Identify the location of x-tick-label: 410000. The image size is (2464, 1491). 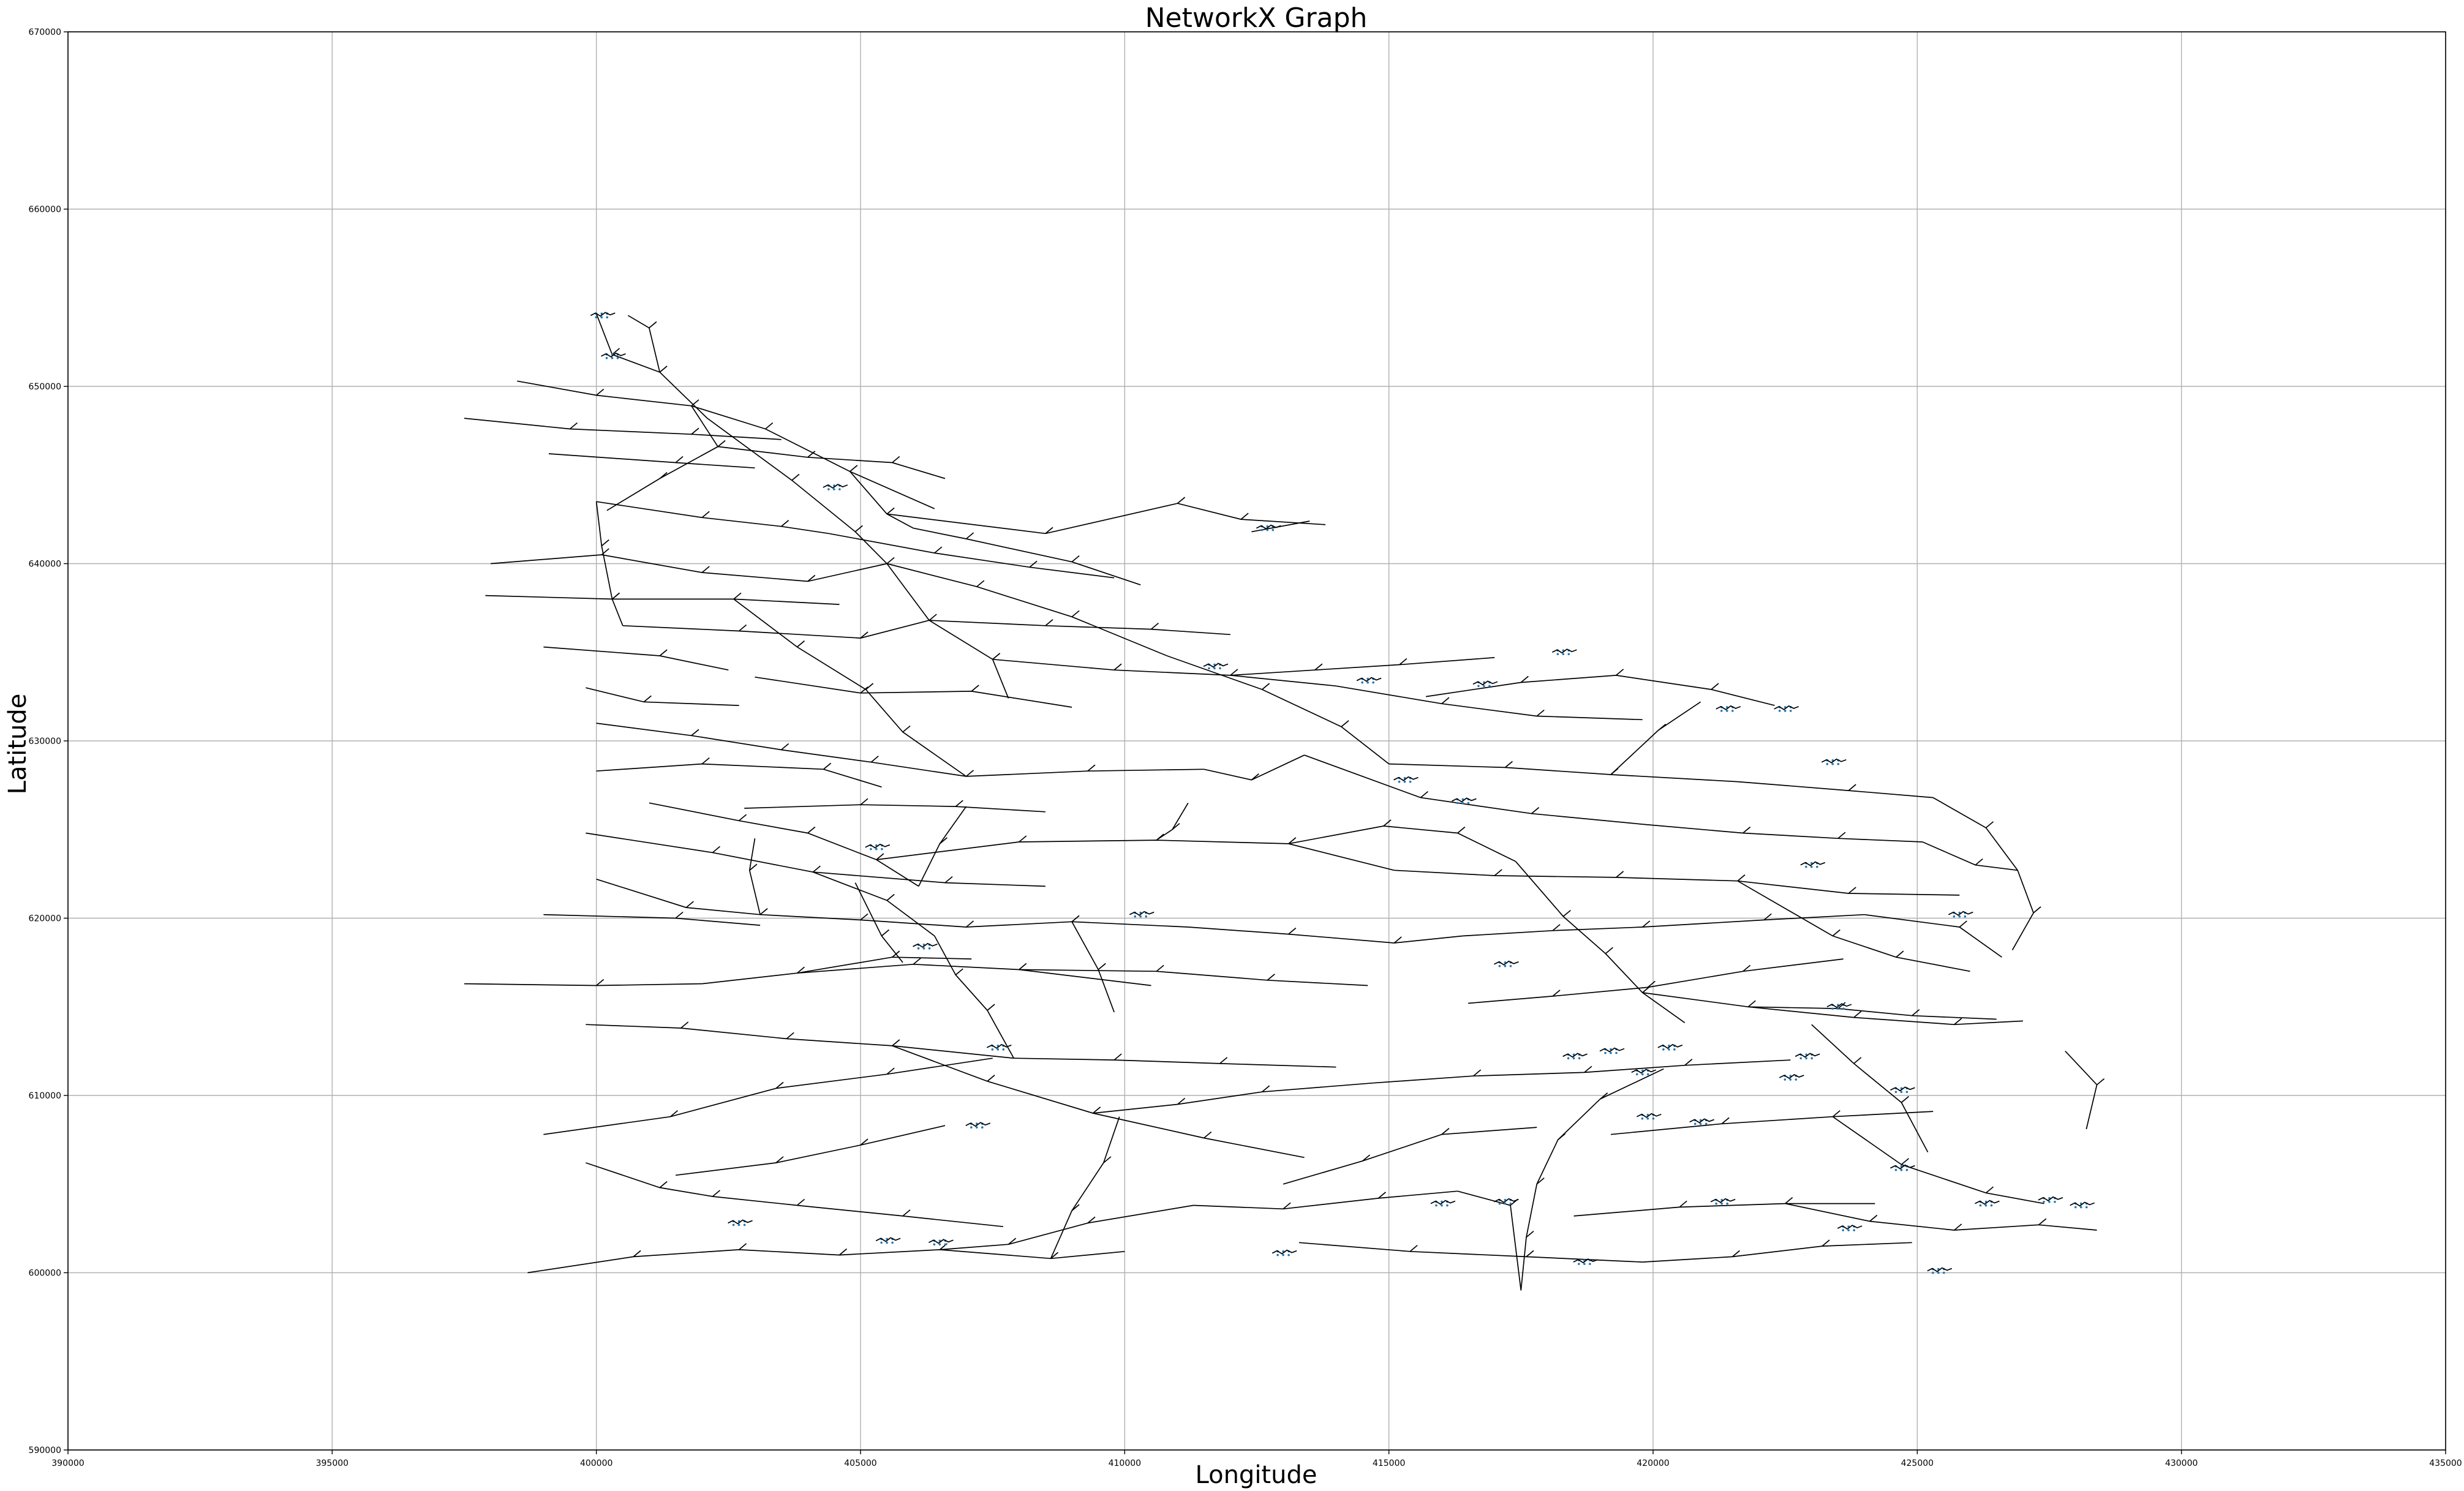
(1125, 1463).